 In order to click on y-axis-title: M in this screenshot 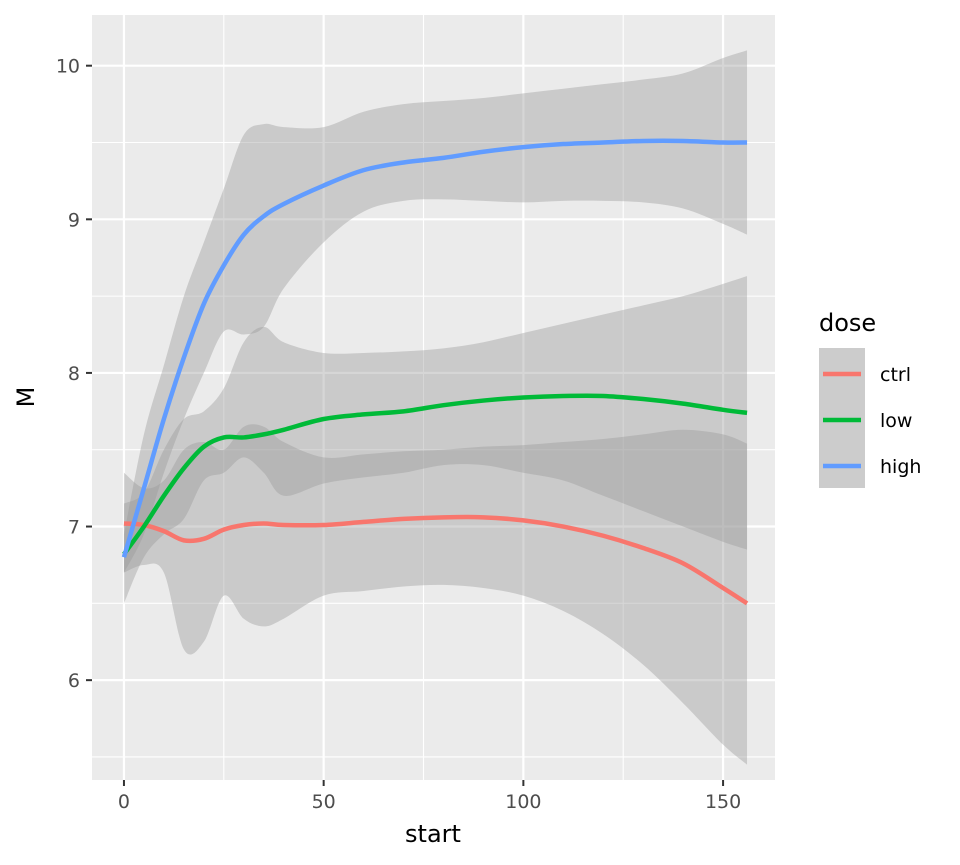, I will do `click(26, 397)`.